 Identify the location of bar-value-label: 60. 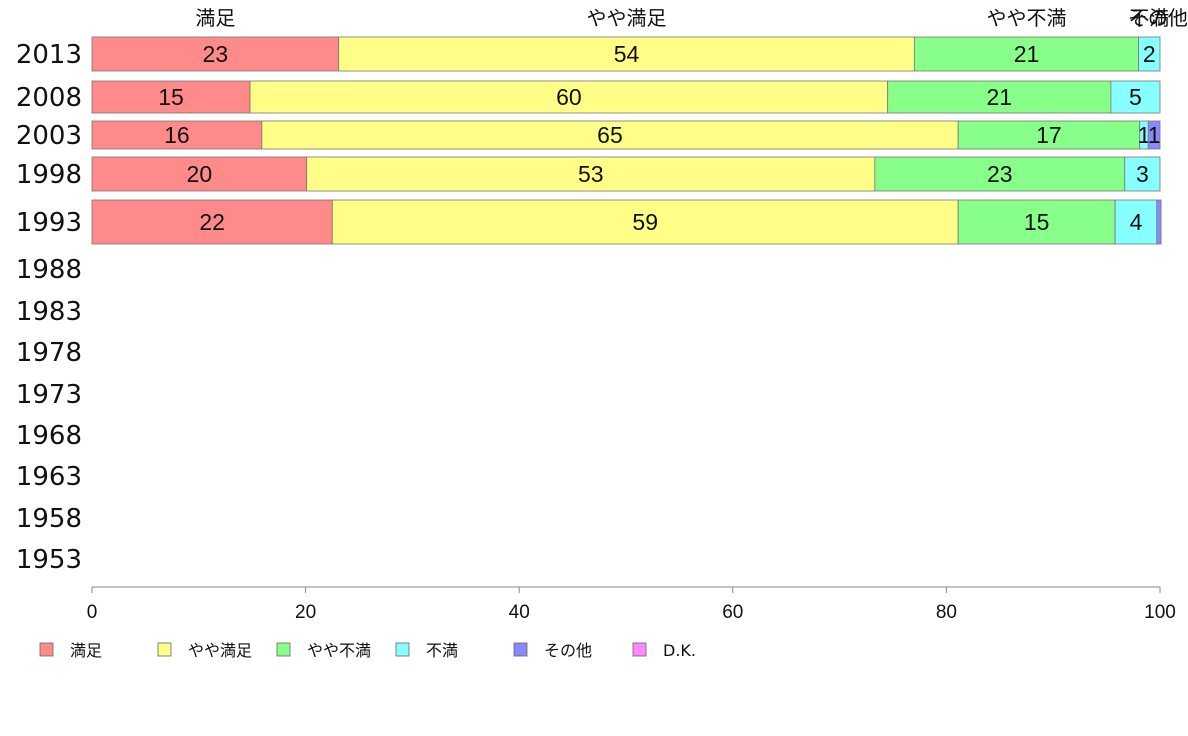
(569, 97).